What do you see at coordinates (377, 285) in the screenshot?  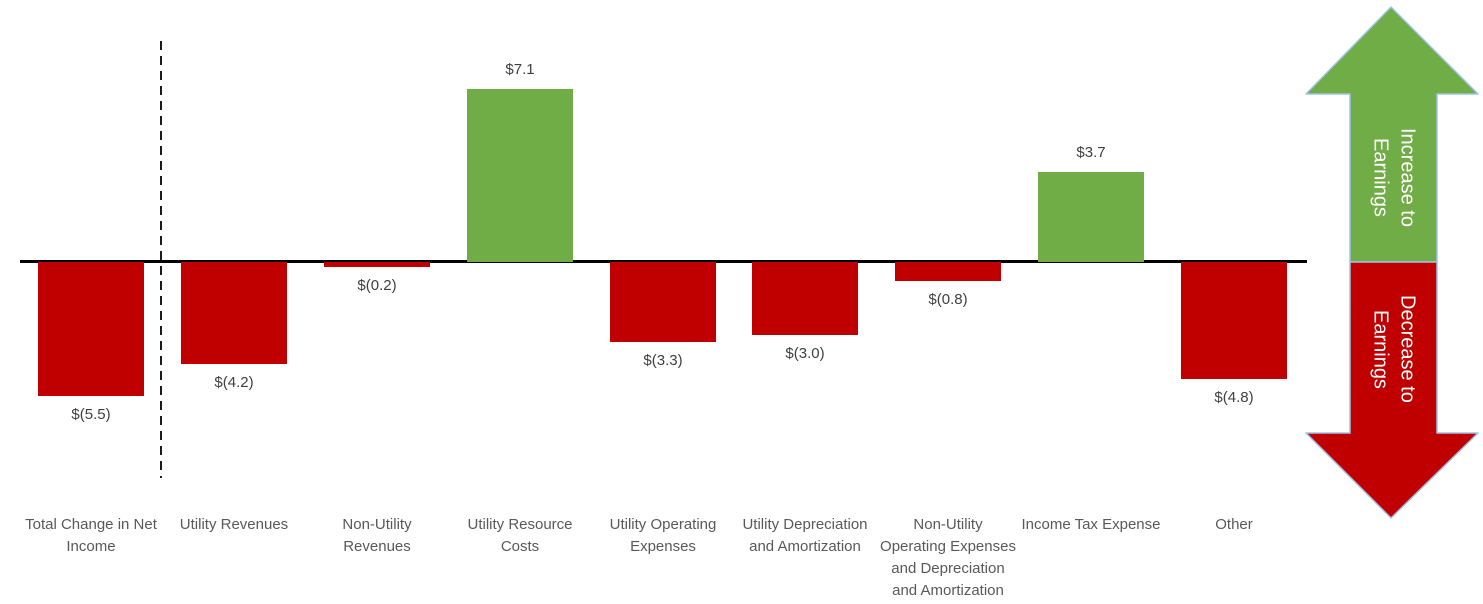 I see `value-label-non-utility-revenues: $(0.2)` at bounding box center [377, 285].